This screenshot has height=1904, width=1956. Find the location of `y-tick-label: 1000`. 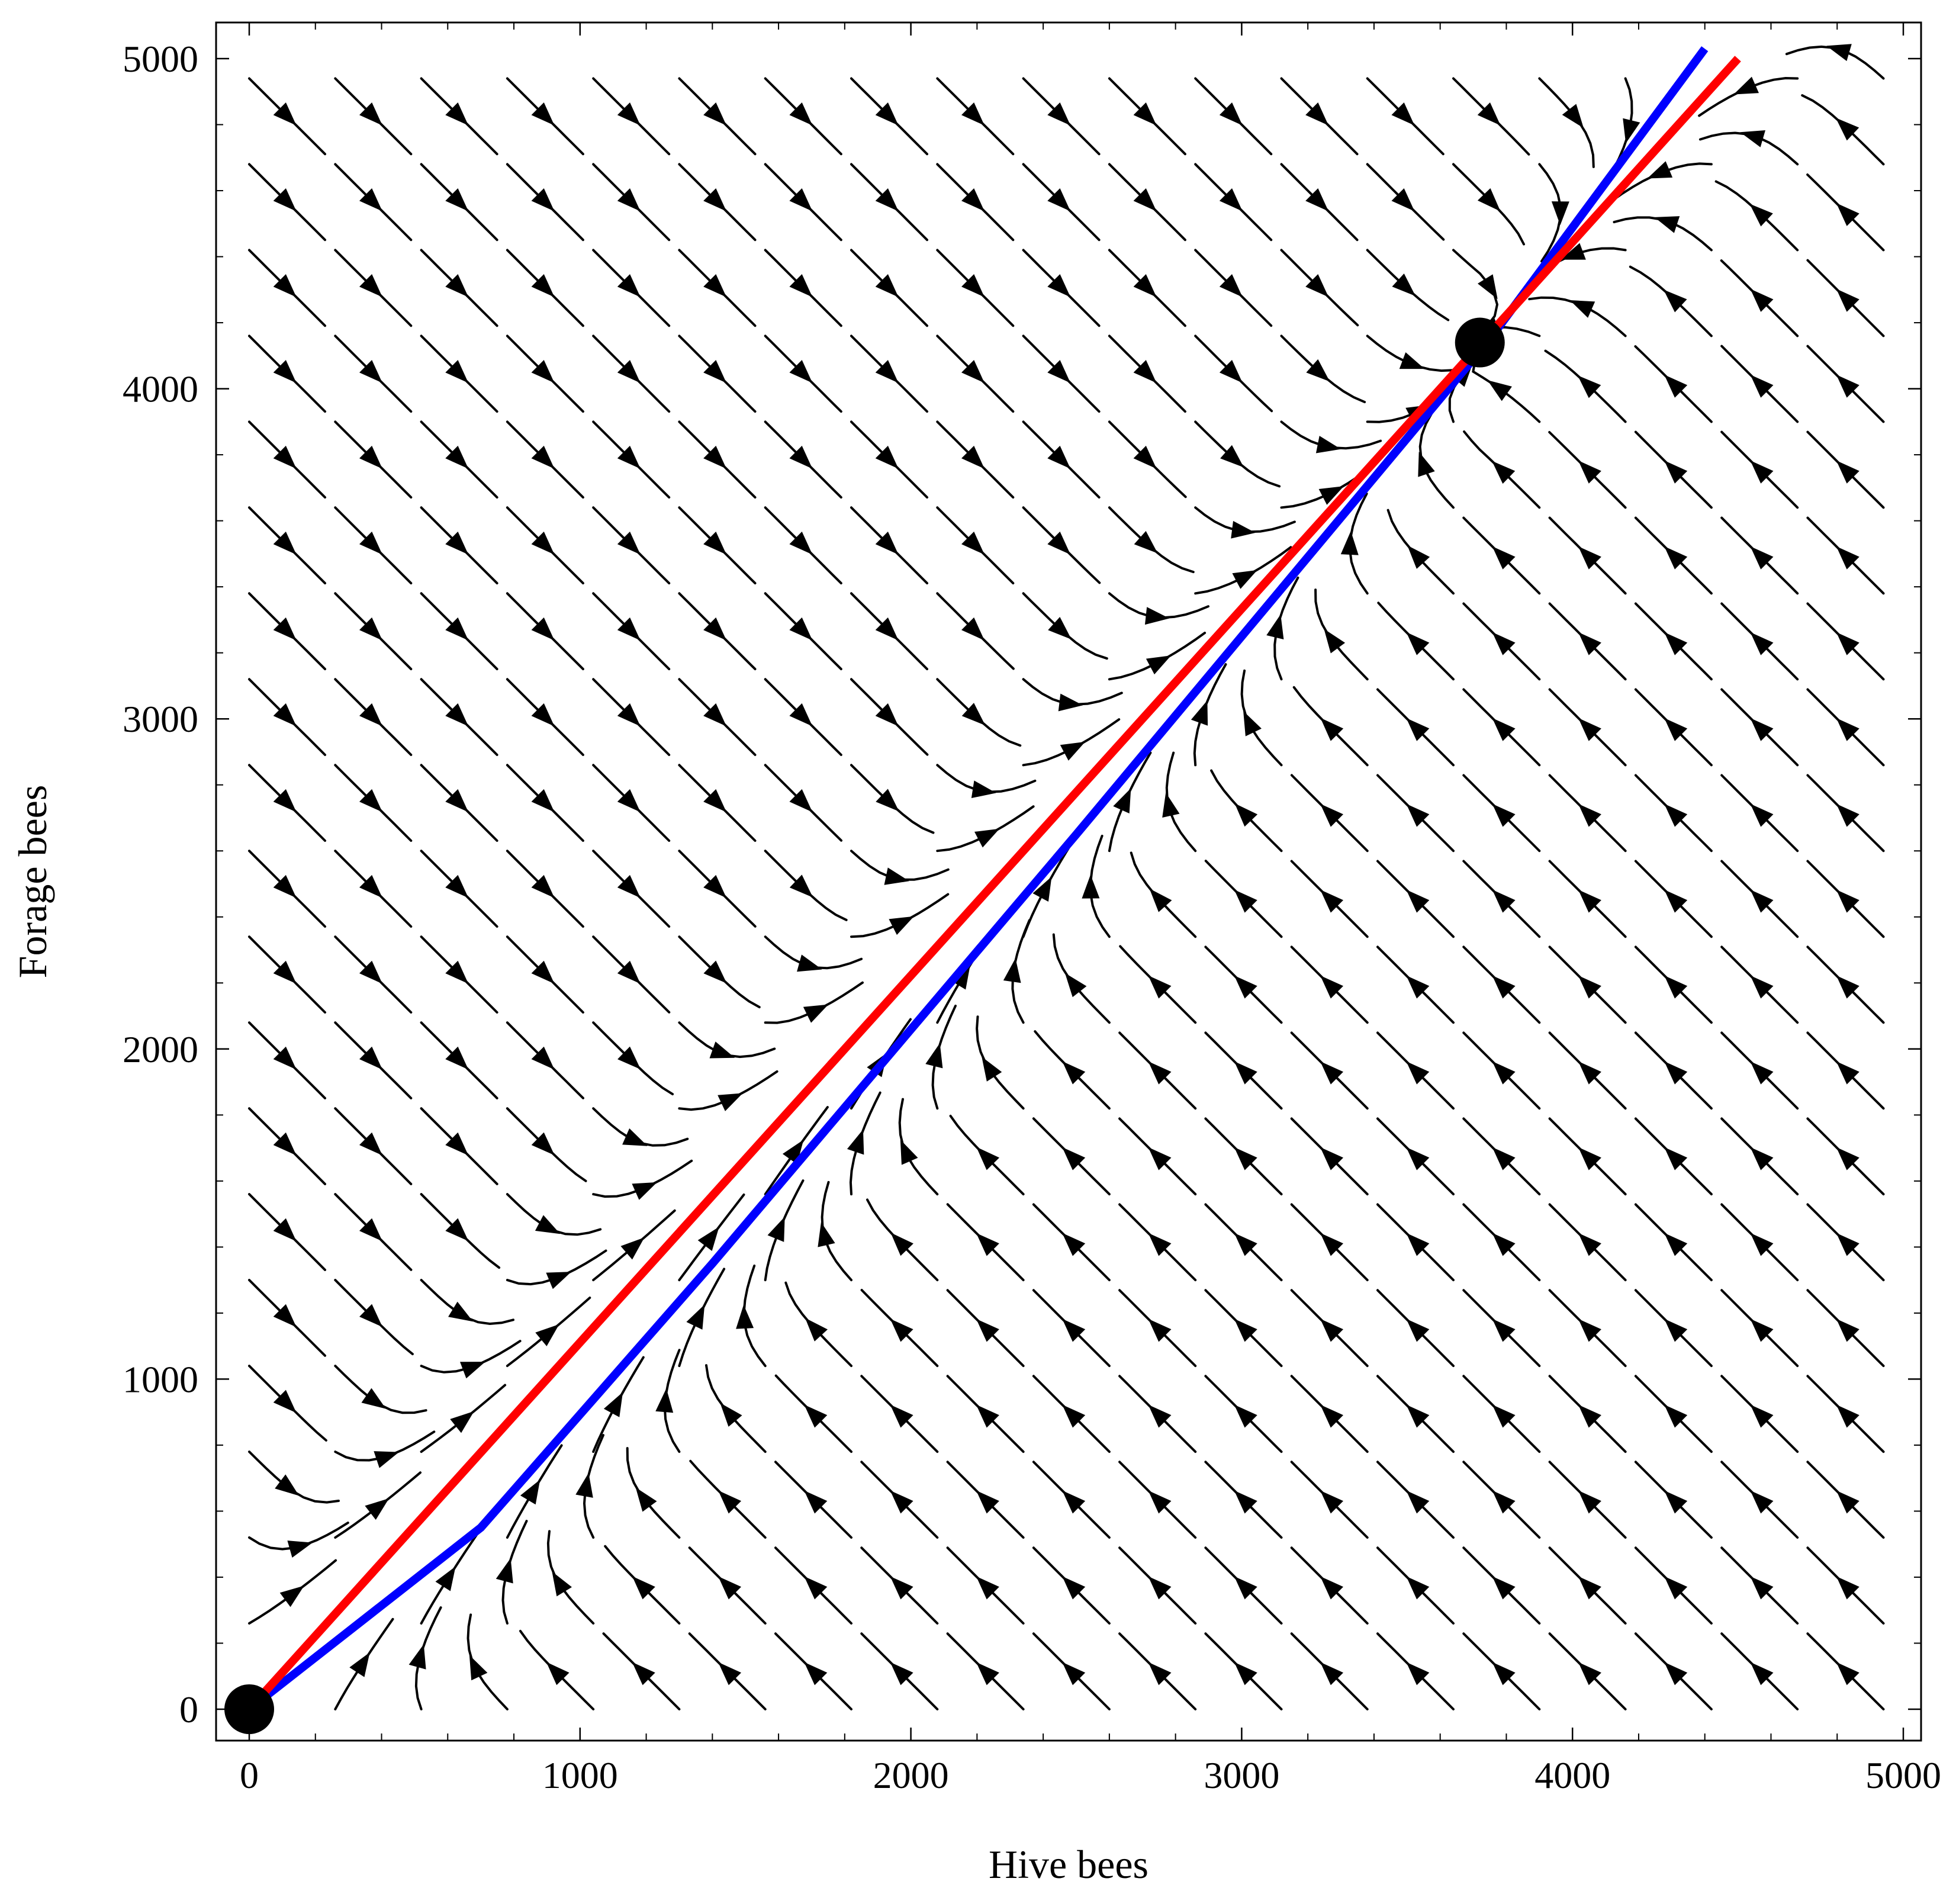

y-tick-label: 1000 is located at coordinates (160, 1379).